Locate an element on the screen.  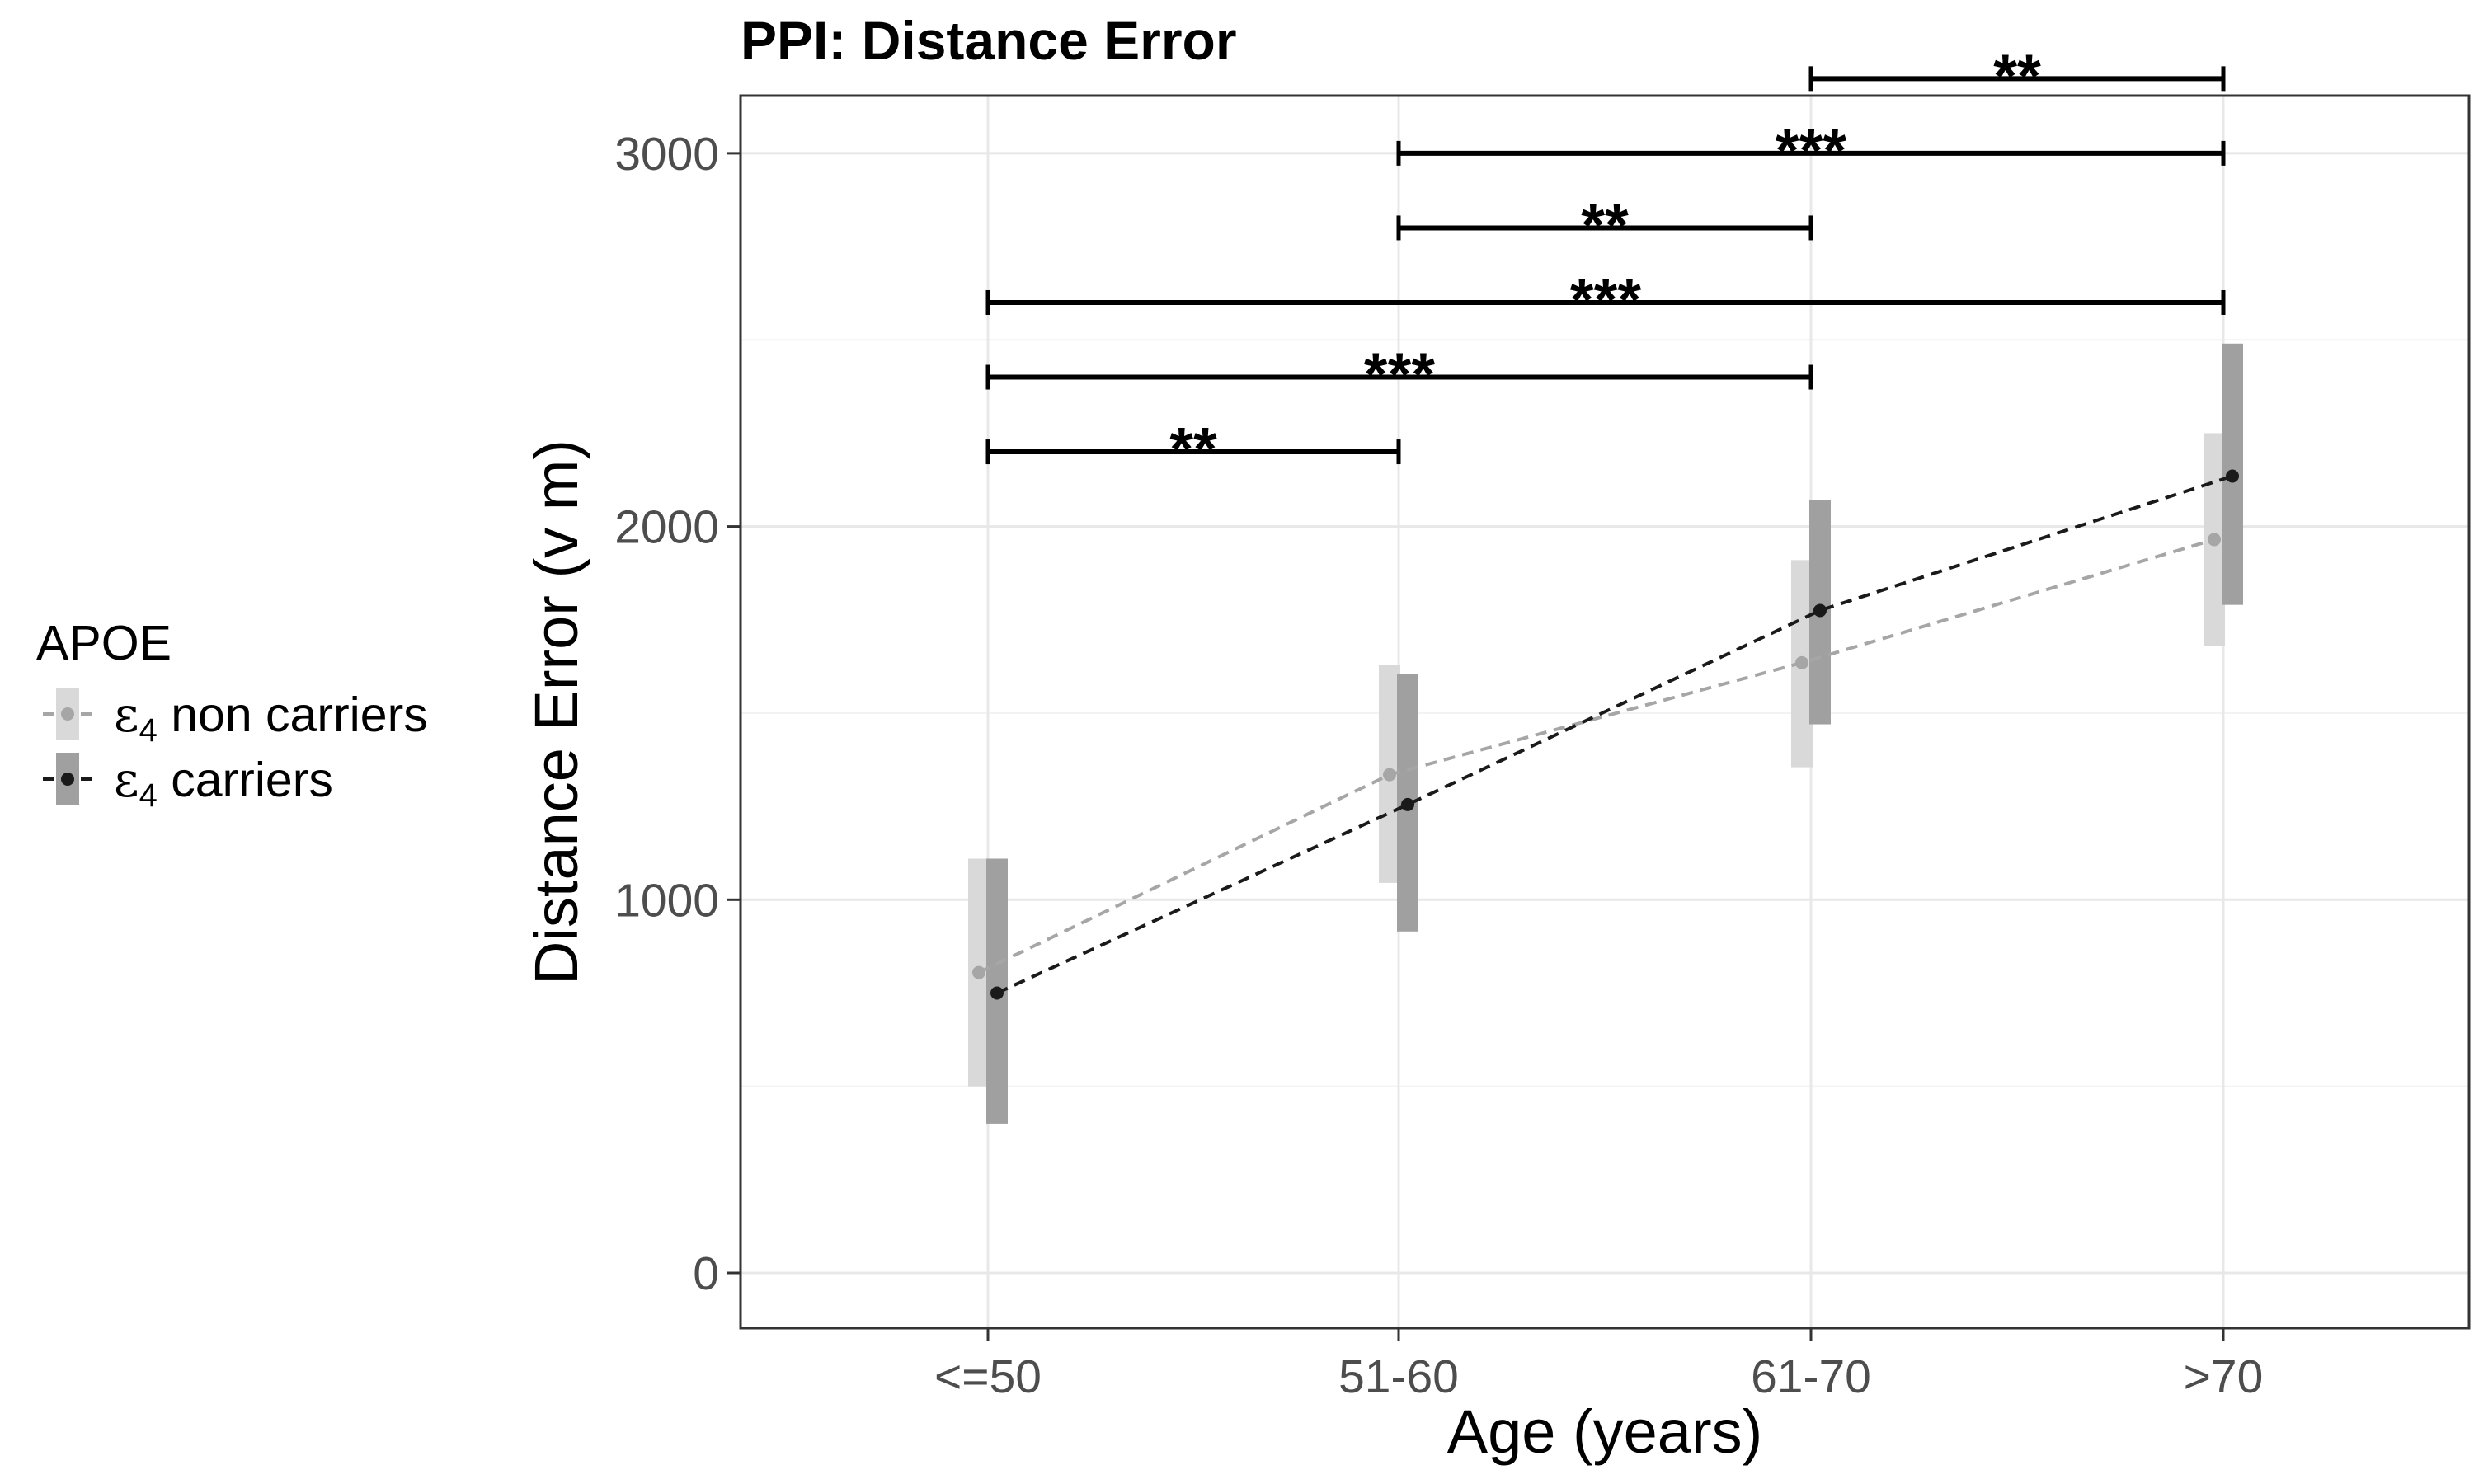
x-tick-label: 61-70 is located at coordinates (1811, 1376).